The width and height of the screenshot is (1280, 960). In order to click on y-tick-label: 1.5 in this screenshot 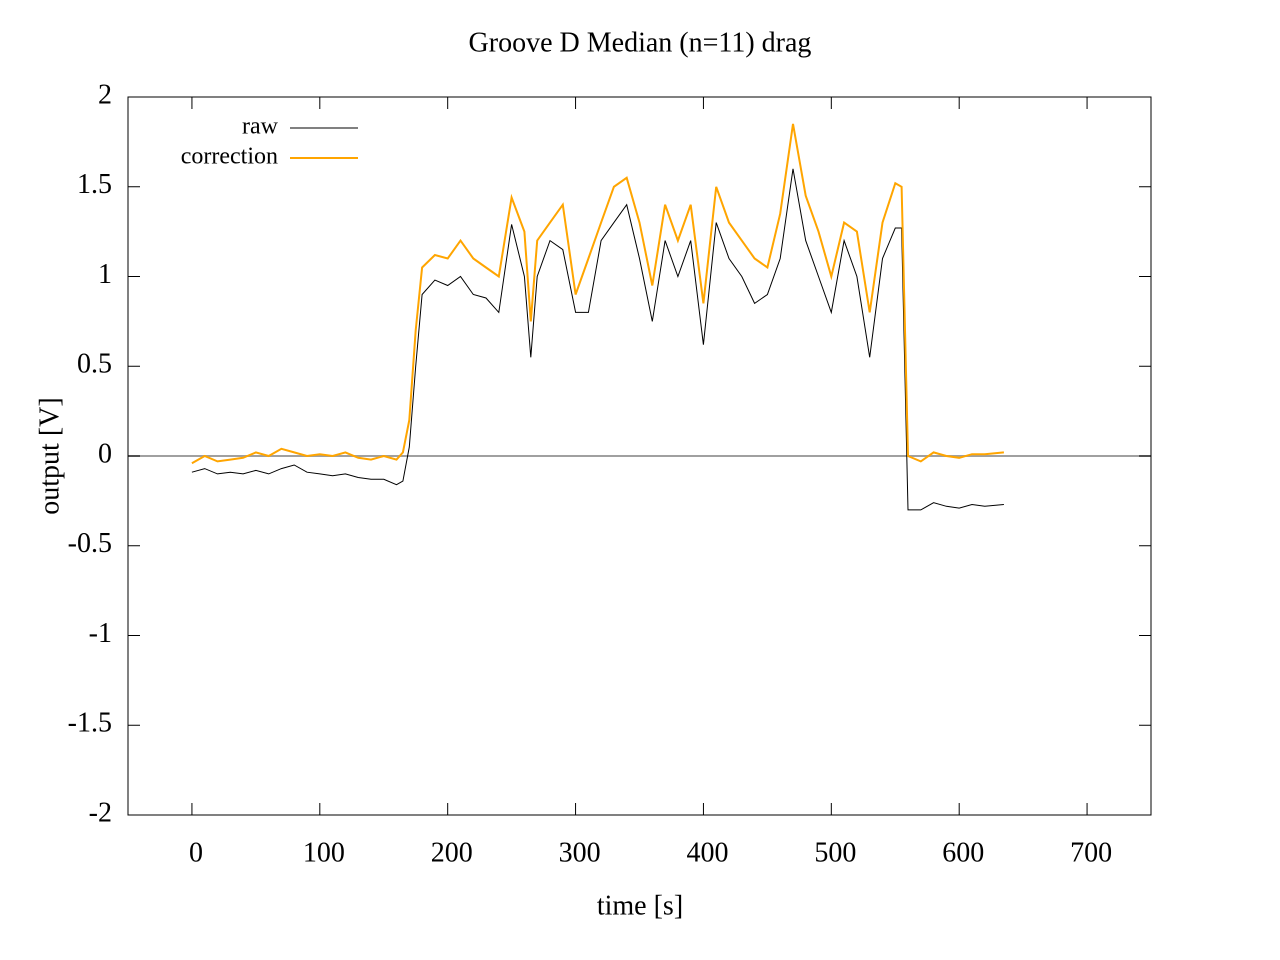, I will do `click(94, 184)`.